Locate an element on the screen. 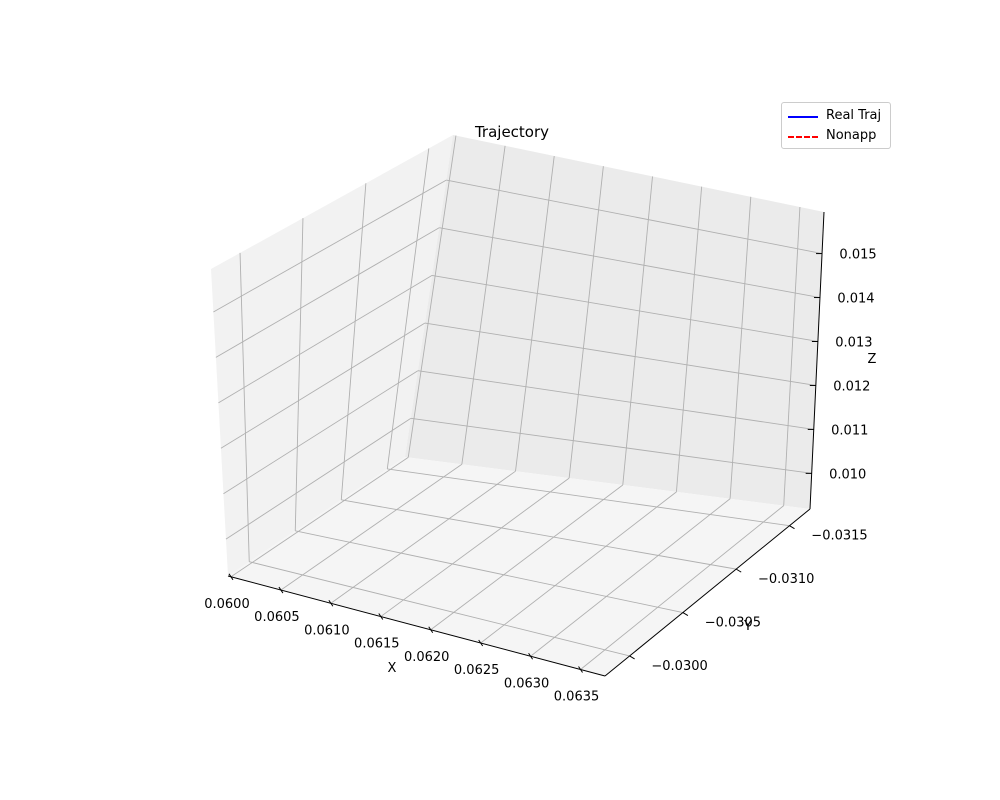 The width and height of the screenshot is (1000, 800). legend-line-nonapp is located at coordinates (803, 137).